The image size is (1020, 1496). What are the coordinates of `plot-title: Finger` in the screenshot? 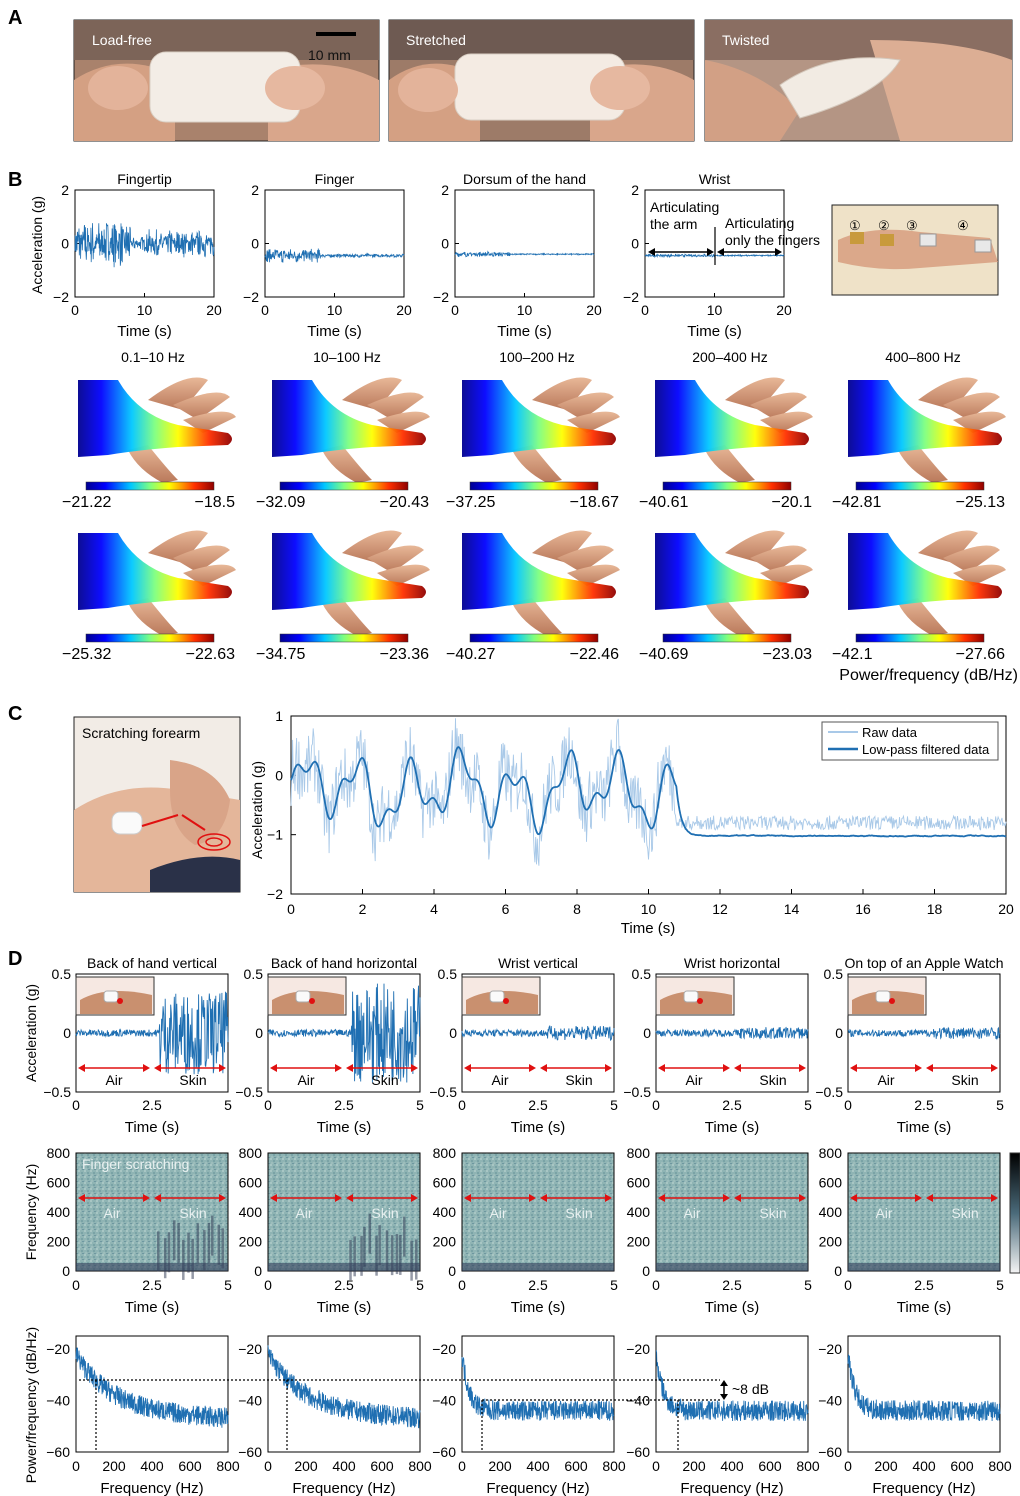 It's located at (335, 179).